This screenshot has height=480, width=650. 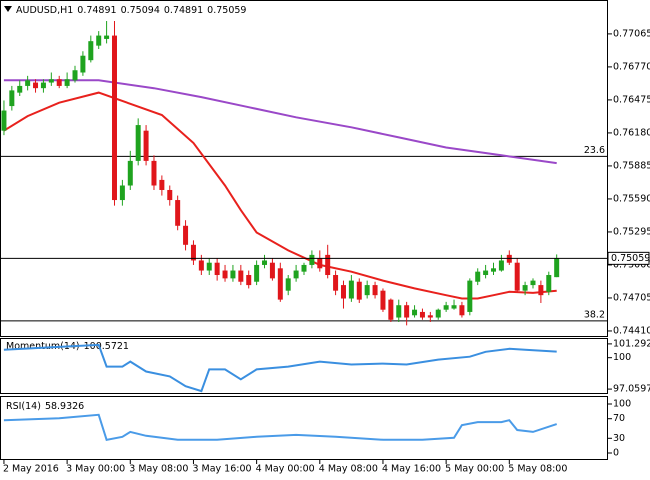 What do you see at coordinates (619, 438) in the screenshot?
I see `y-tick-label: 30` at bounding box center [619, 438].